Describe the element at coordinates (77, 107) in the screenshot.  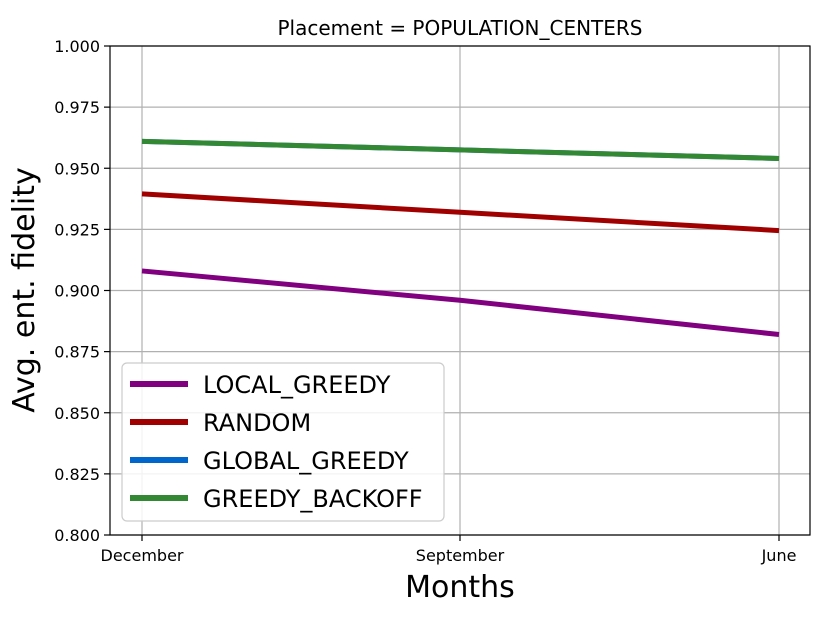
I see `y-tick-label: 0.975` at that location.